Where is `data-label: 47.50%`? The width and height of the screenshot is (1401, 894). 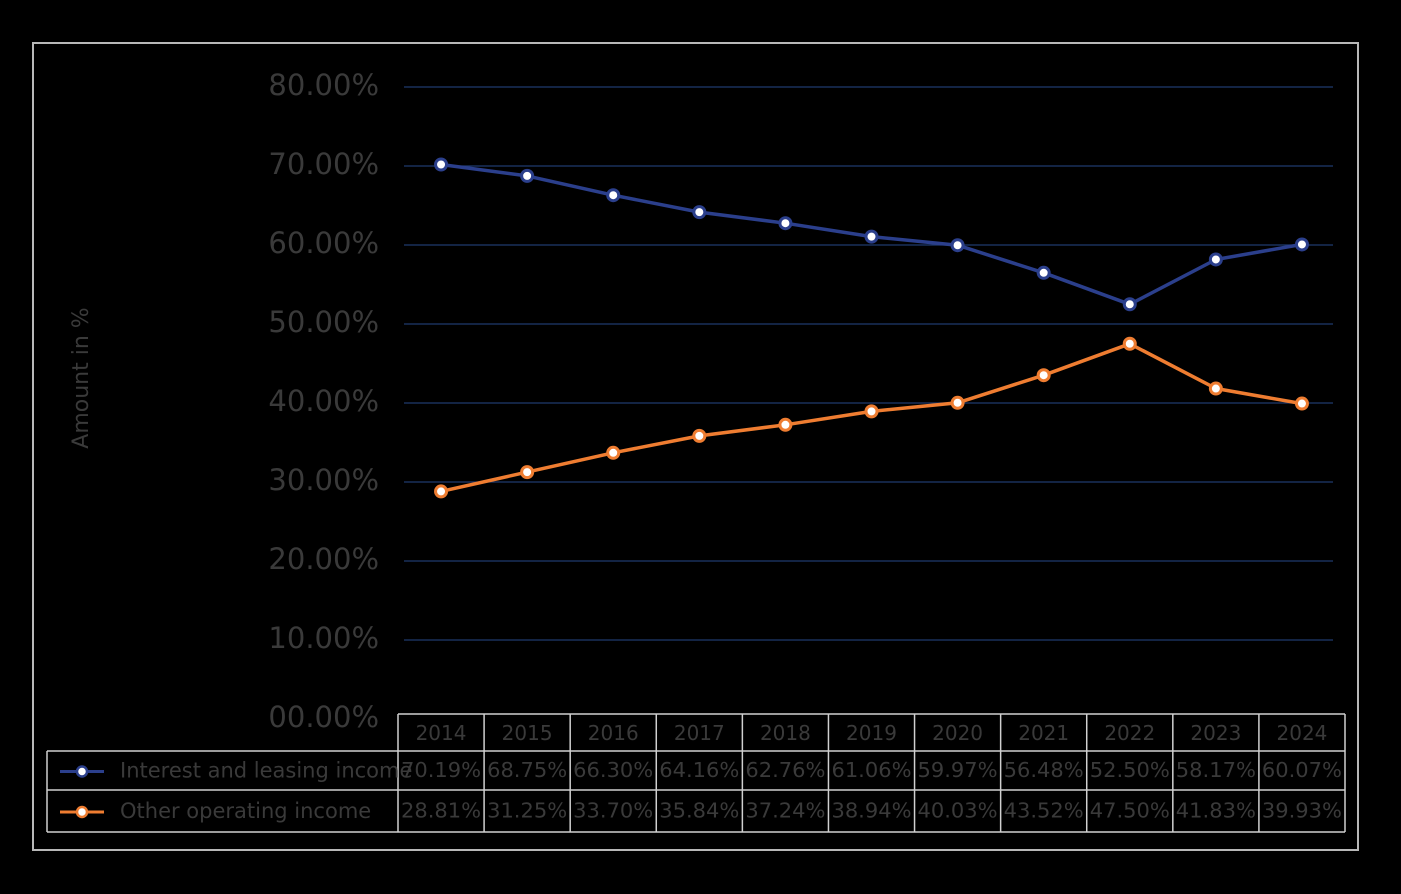
data-label: 47.50% is located at coordinates (1130, 811).